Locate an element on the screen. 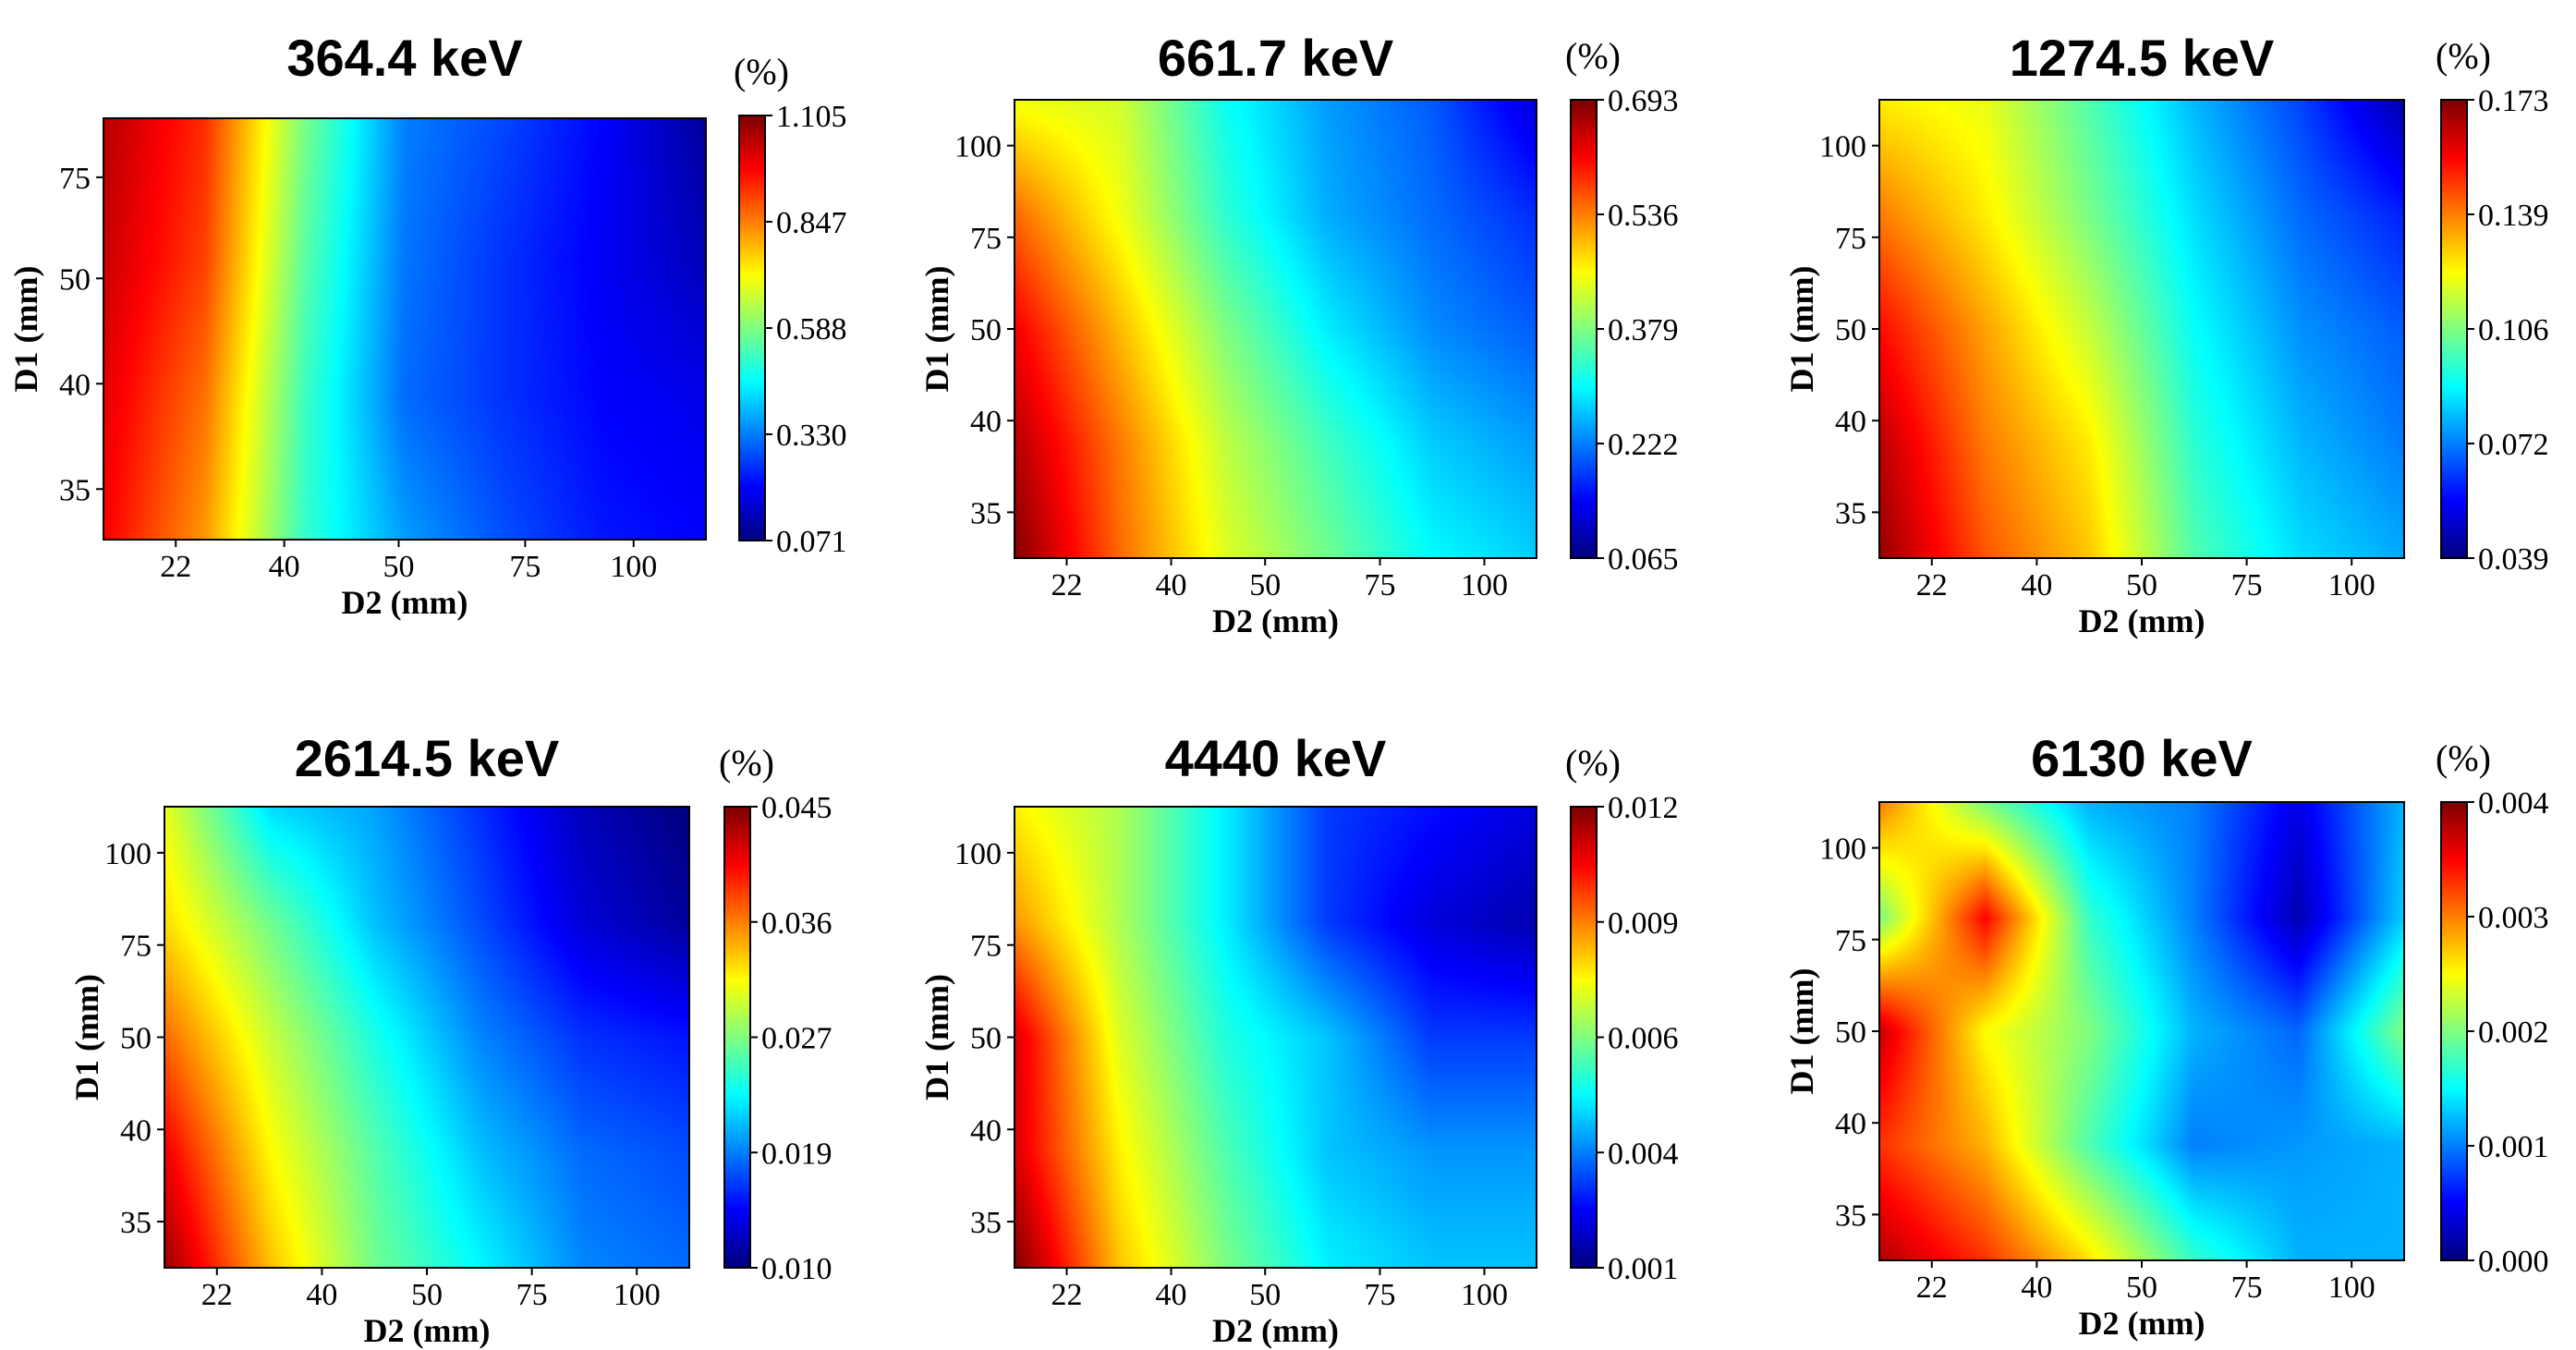  colorbar-tick-label: 0.106 is located at coordinates (2513, 330).